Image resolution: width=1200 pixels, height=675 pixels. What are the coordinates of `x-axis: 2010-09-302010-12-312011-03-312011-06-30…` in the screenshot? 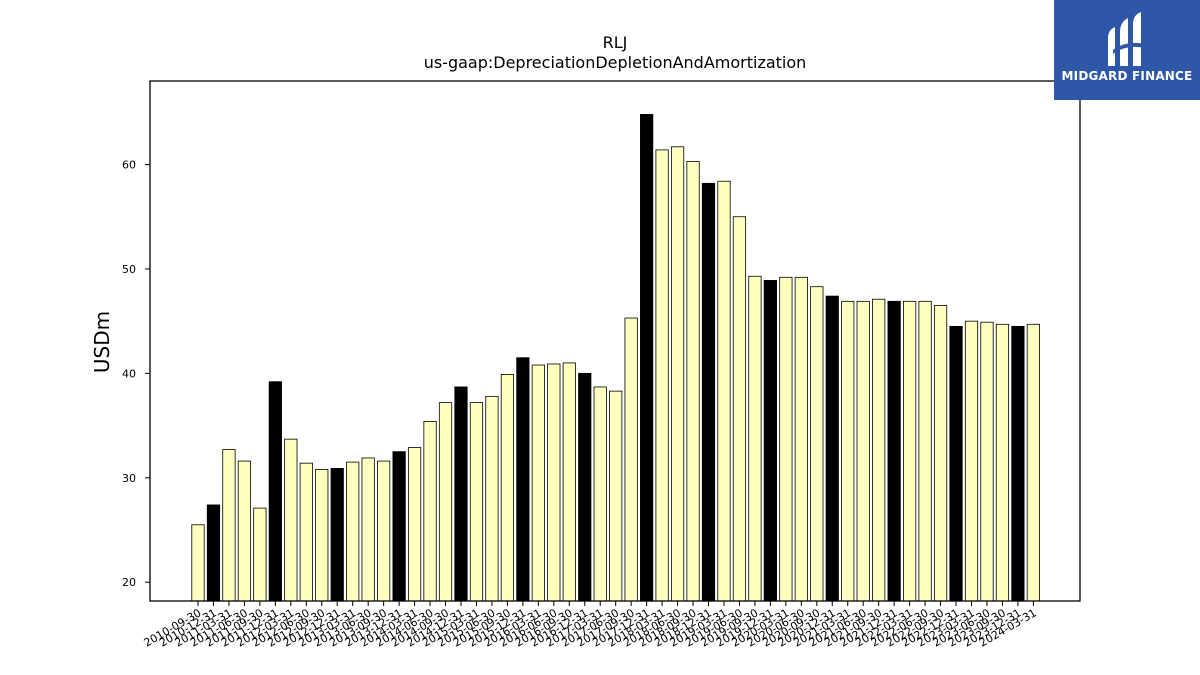 It's located at (590, 625).